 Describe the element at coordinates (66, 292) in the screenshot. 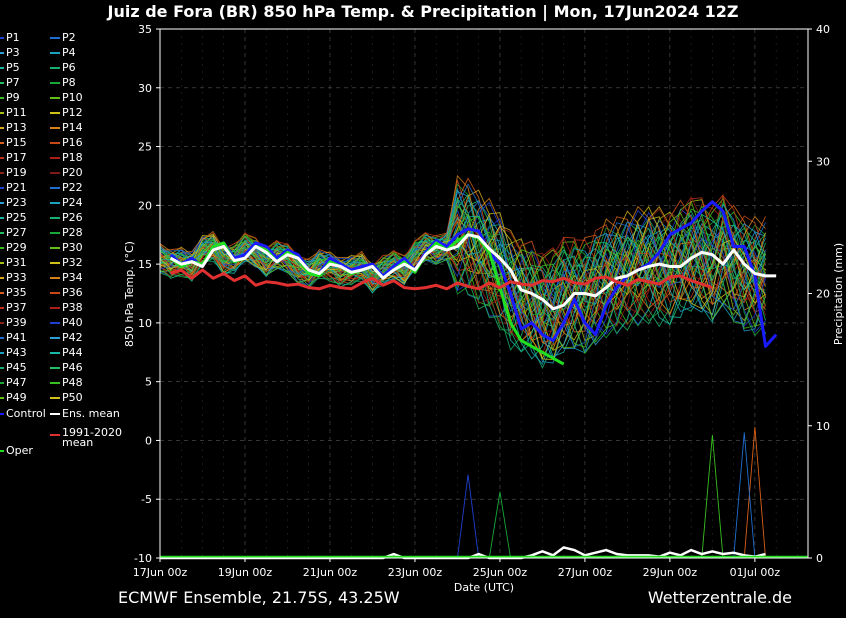

I see `legend-item-p36: P36` at that location.